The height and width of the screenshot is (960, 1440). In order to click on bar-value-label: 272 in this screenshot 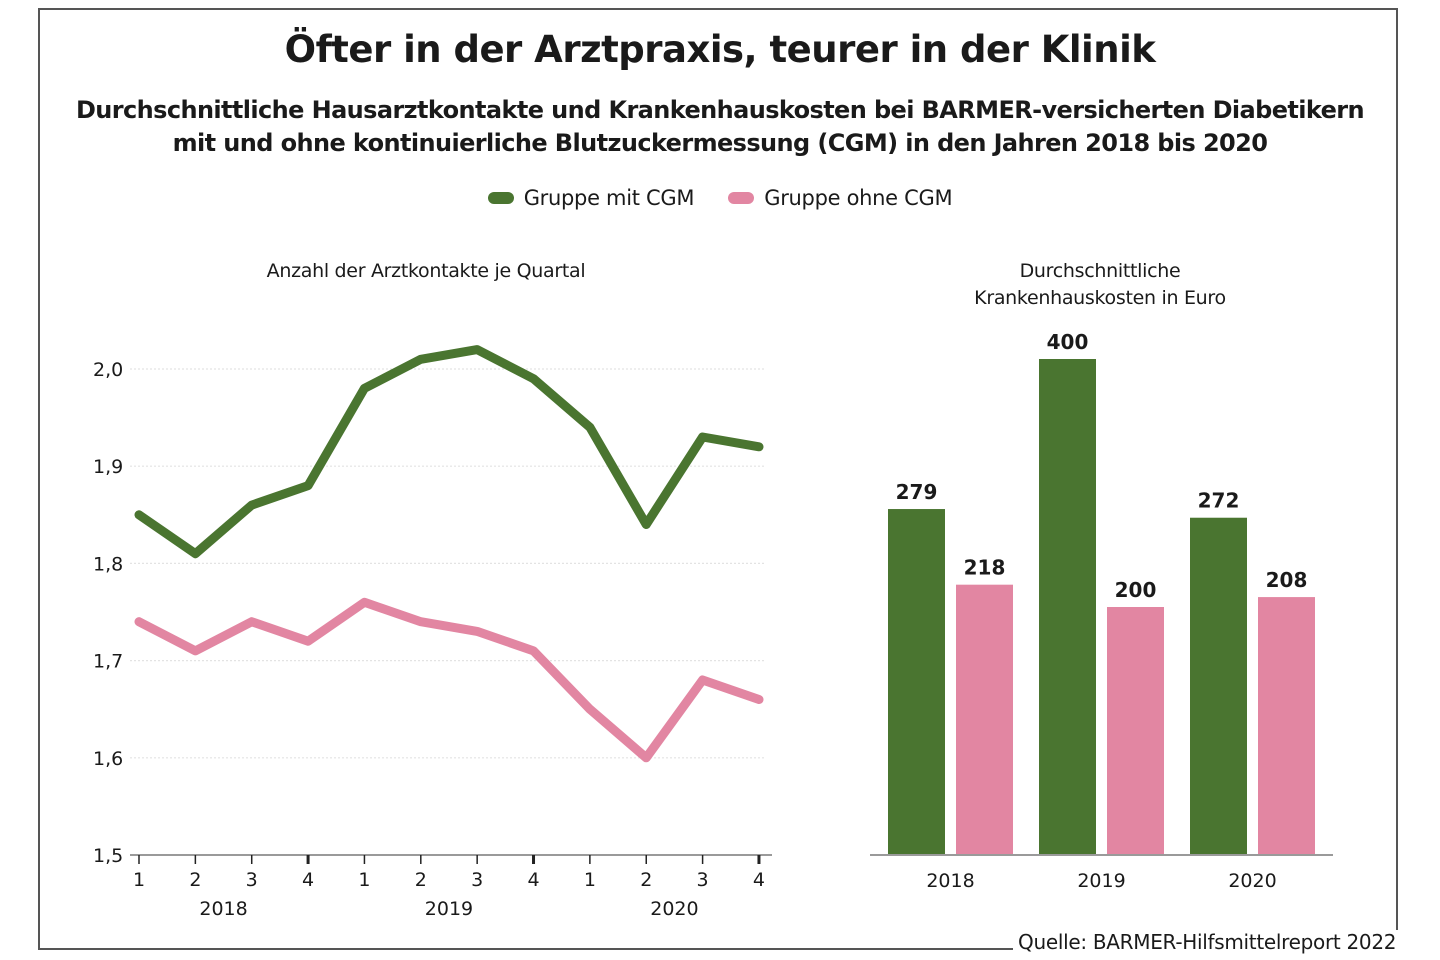, I will do `click(1219, 501)`.